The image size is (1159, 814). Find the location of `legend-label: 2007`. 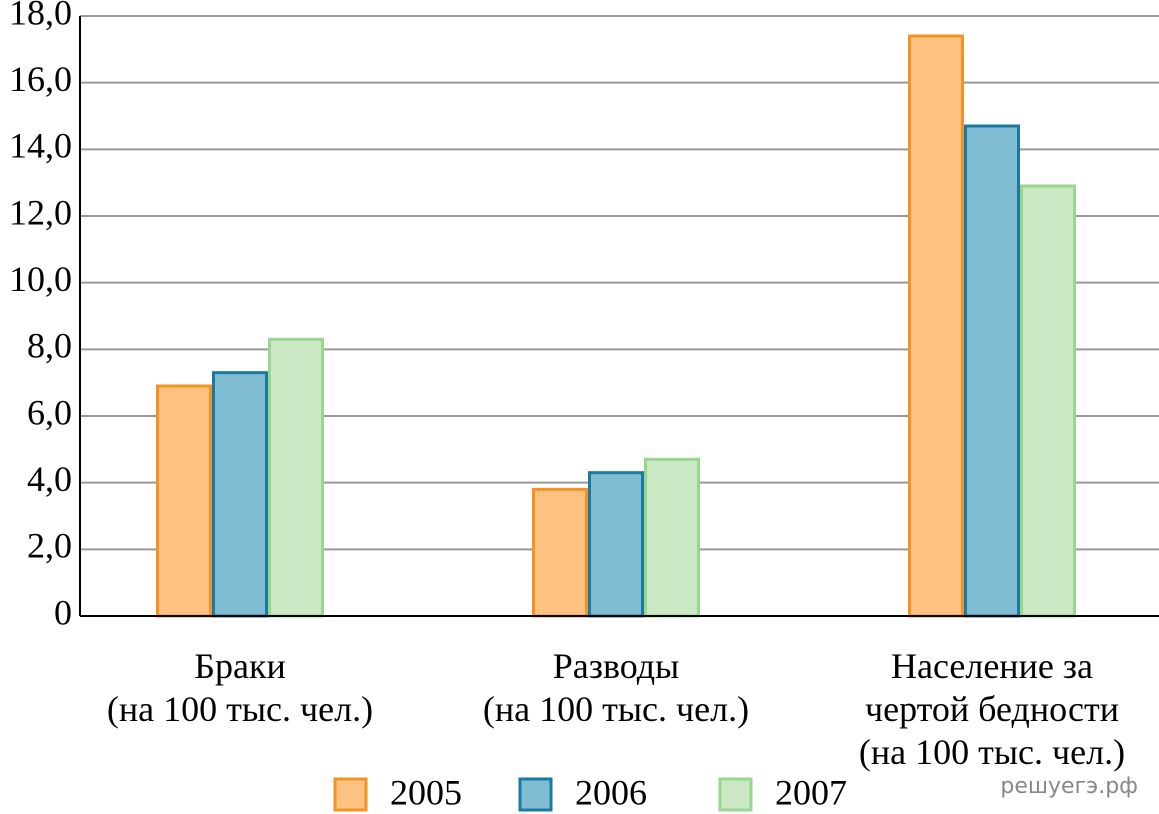

legend-label: 2007 is located at coordinates (811, 792).